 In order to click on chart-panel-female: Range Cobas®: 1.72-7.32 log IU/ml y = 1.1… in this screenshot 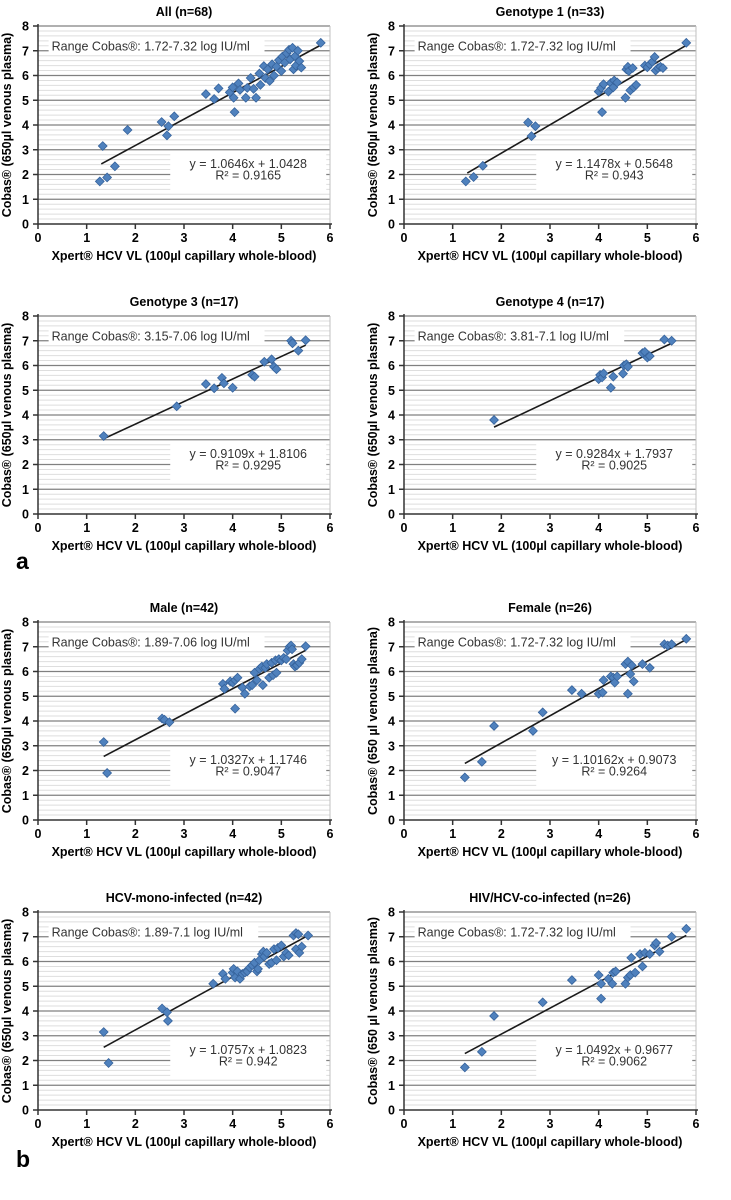, I will do `click(548, 739)`.